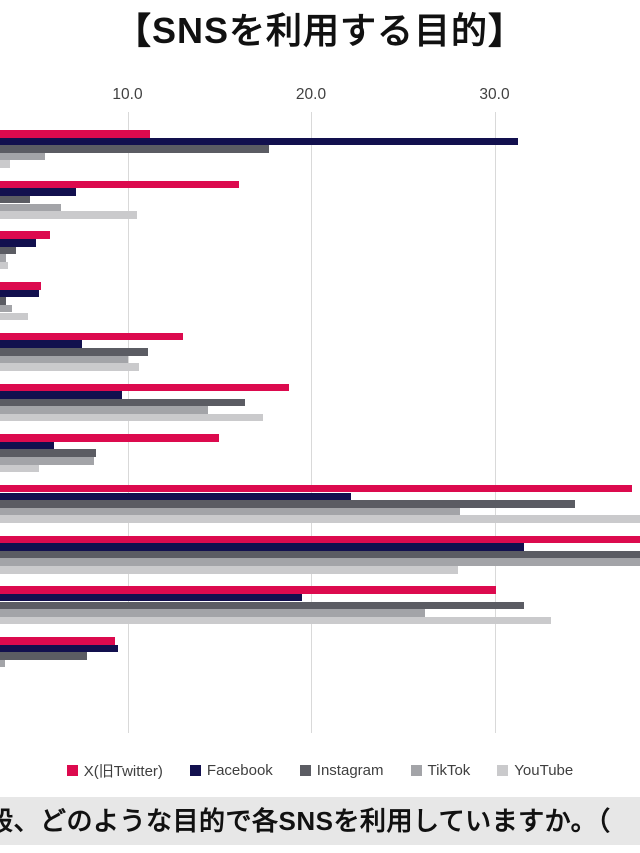 Image resolution: width=640 pixels, height=853 pixels. I want to click on bar-group3-TikTok, so click(3, 258).